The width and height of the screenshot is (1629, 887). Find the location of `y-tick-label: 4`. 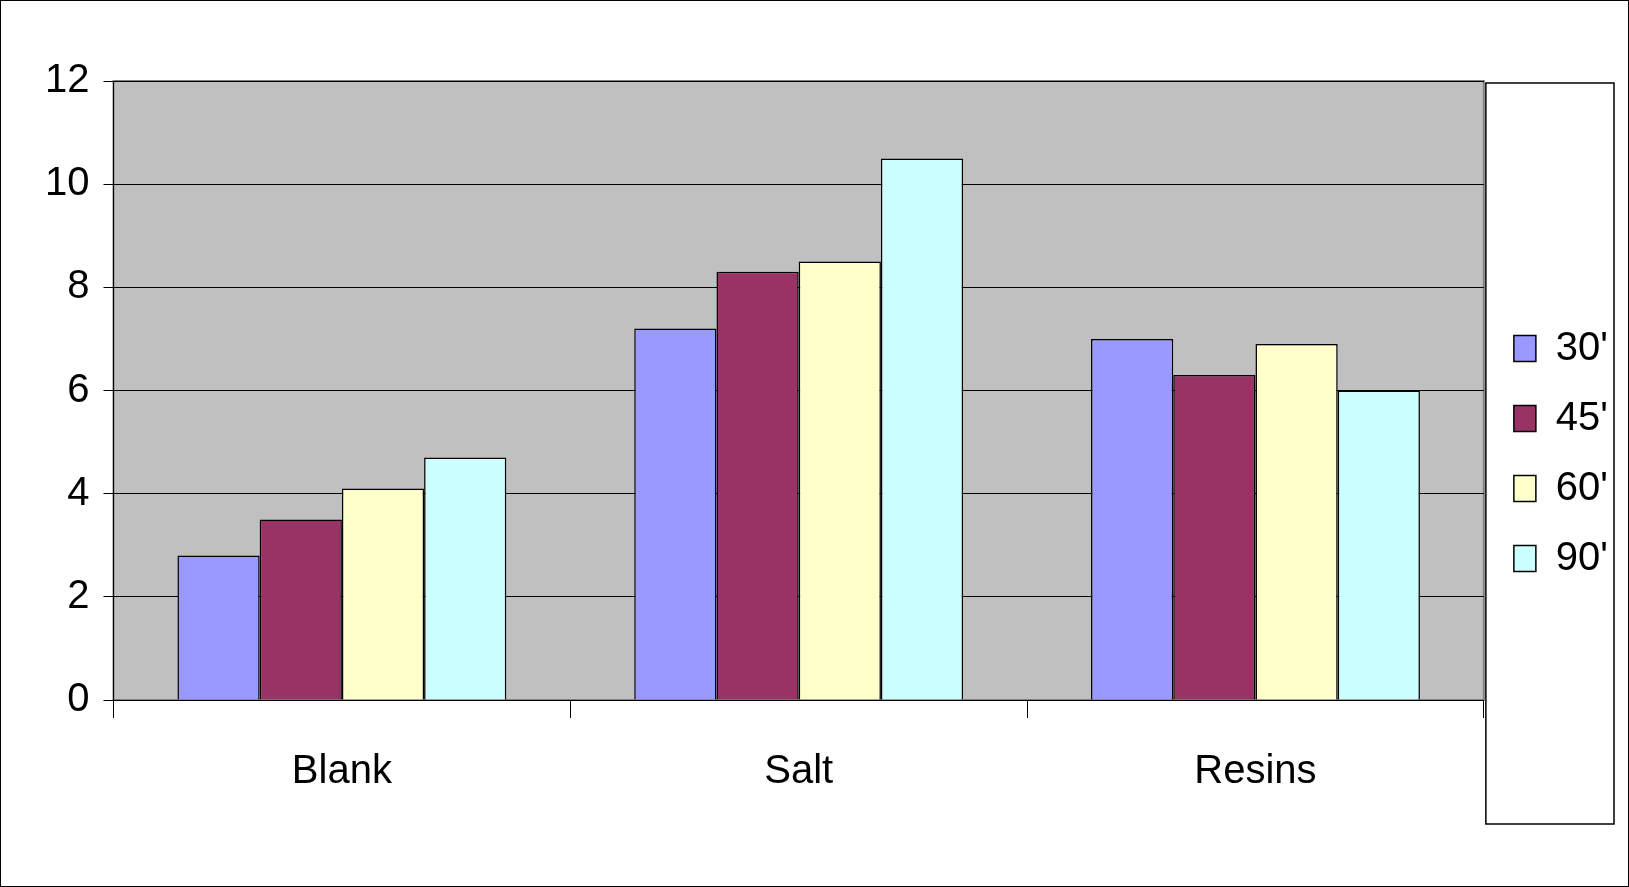

y-tick-label: 4 is located at coordinates (78, 490).